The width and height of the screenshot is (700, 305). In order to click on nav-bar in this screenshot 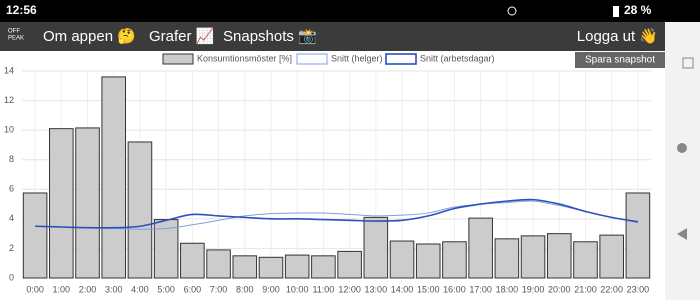, I will do `click(332, 36)`.